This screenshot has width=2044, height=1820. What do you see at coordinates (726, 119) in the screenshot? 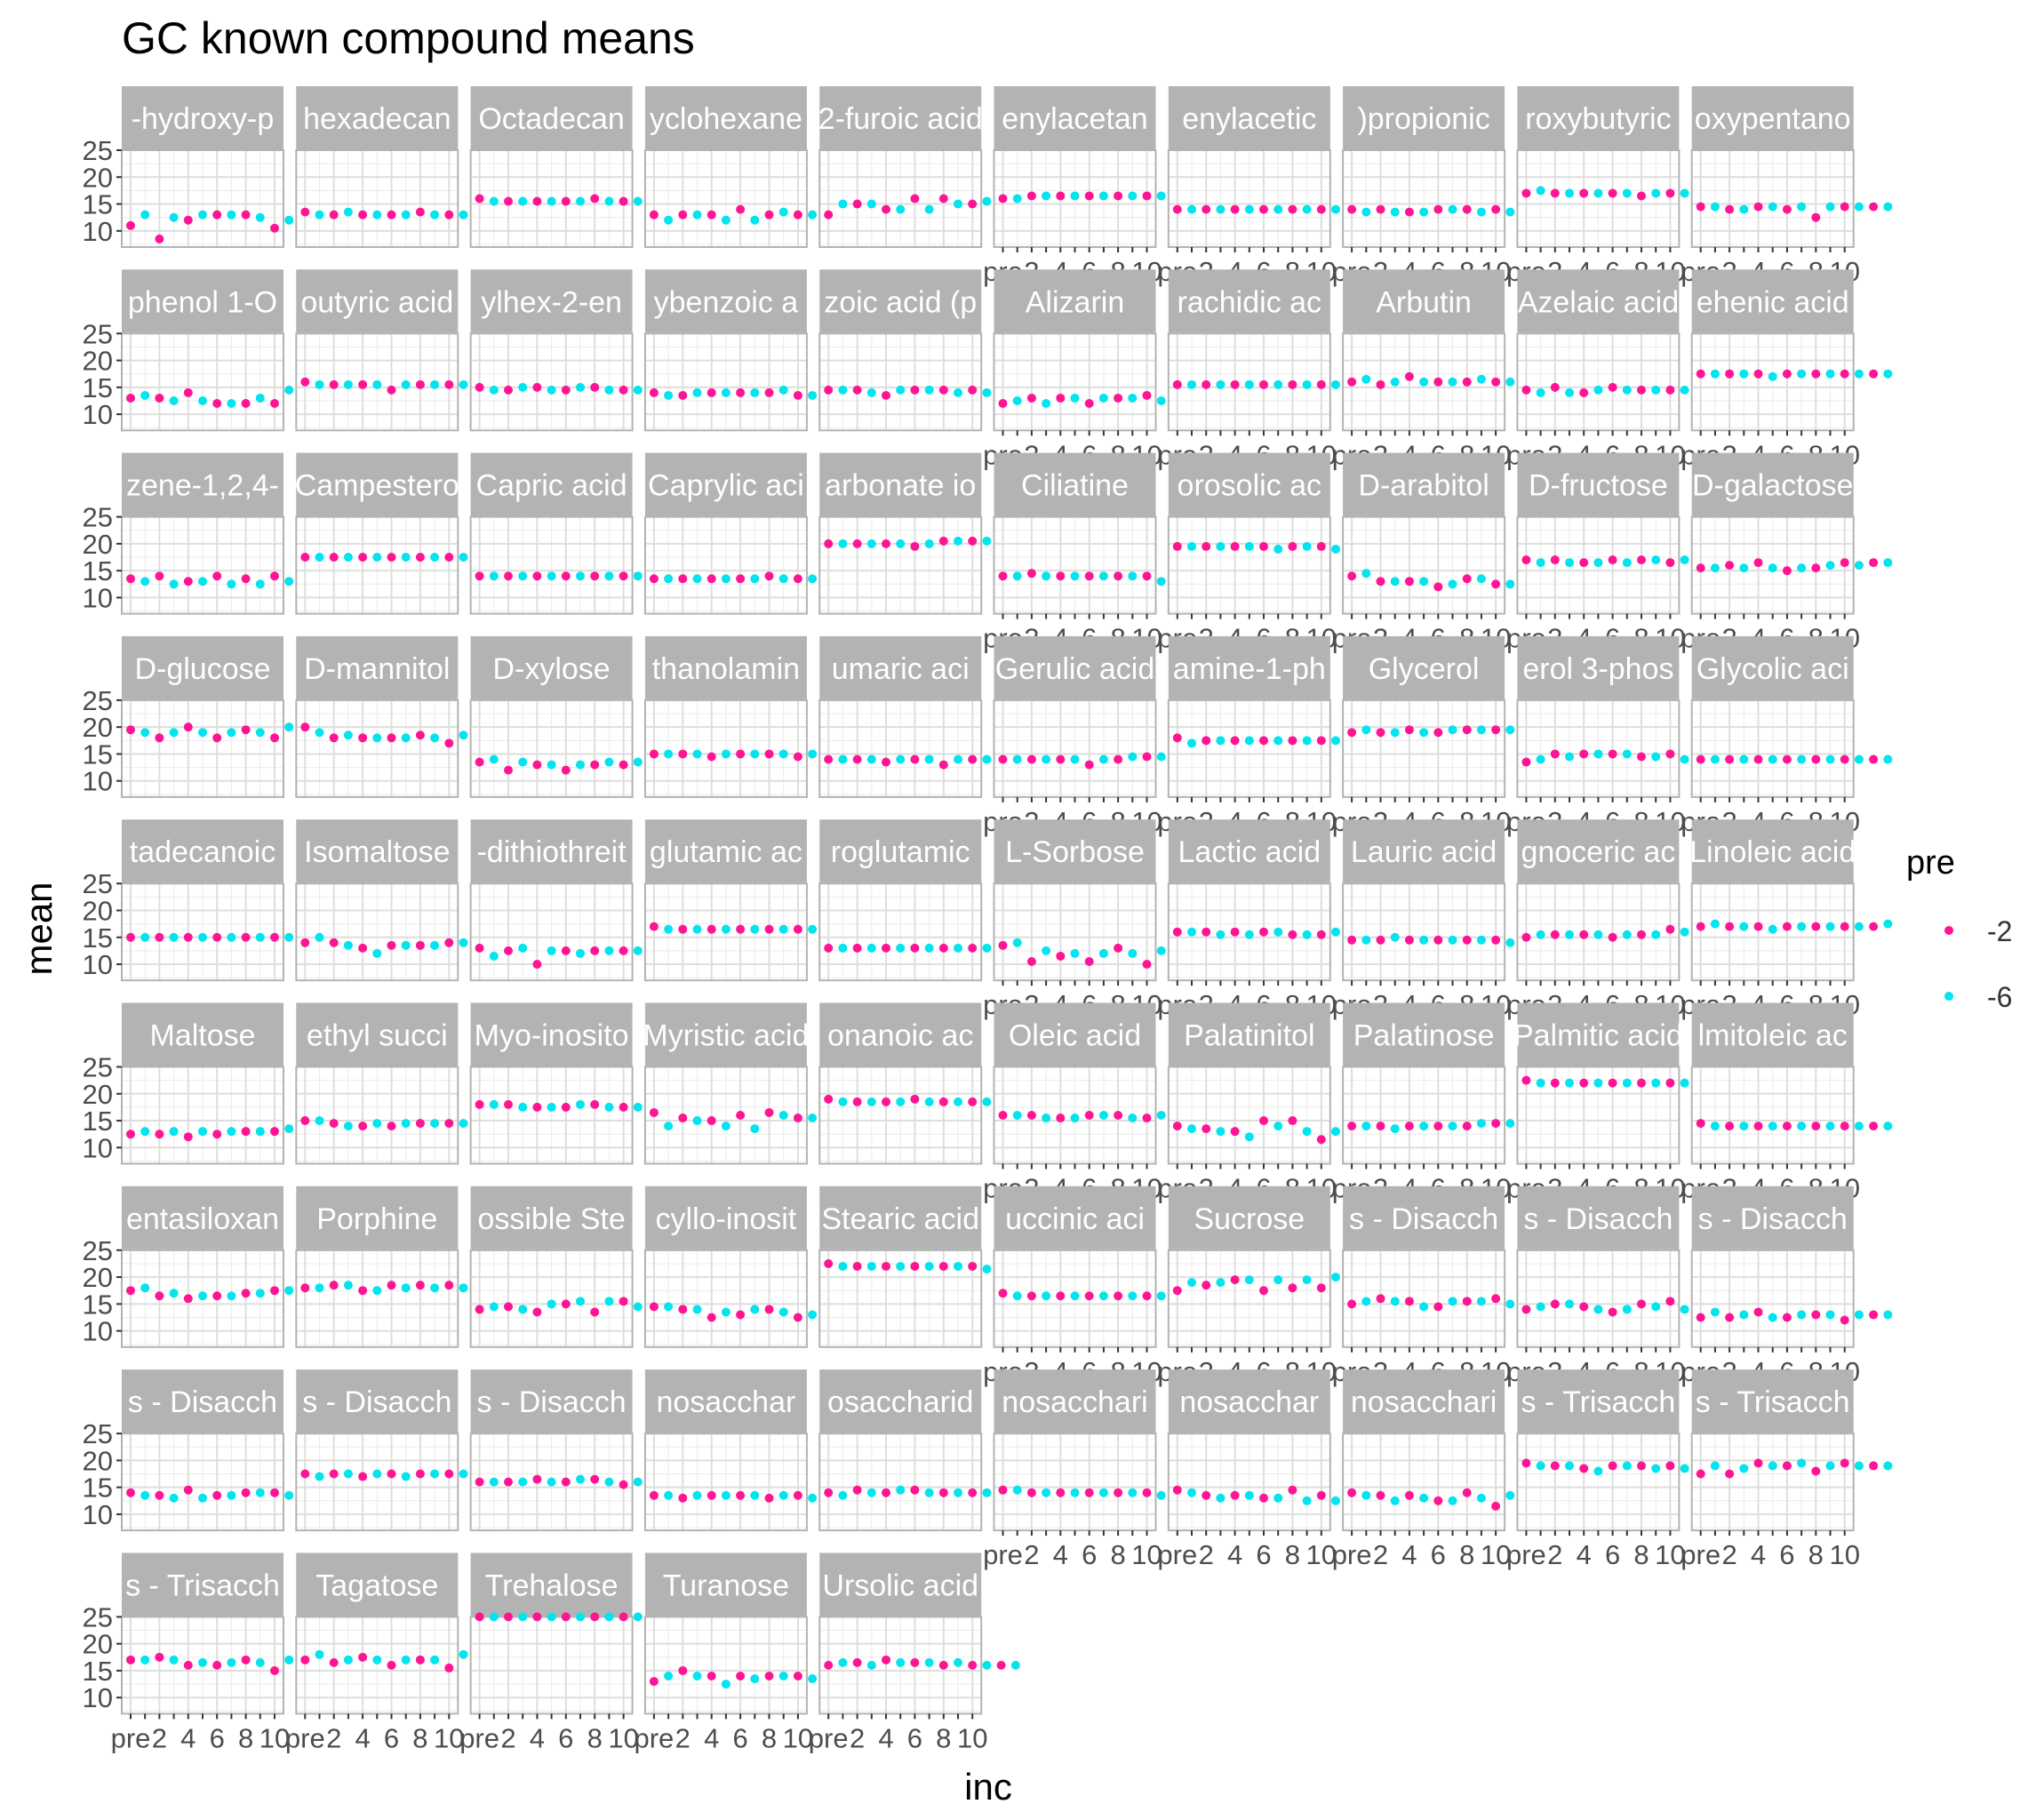
I see `facet-strip-label: yclohexane` at bounding box center [726, 119].